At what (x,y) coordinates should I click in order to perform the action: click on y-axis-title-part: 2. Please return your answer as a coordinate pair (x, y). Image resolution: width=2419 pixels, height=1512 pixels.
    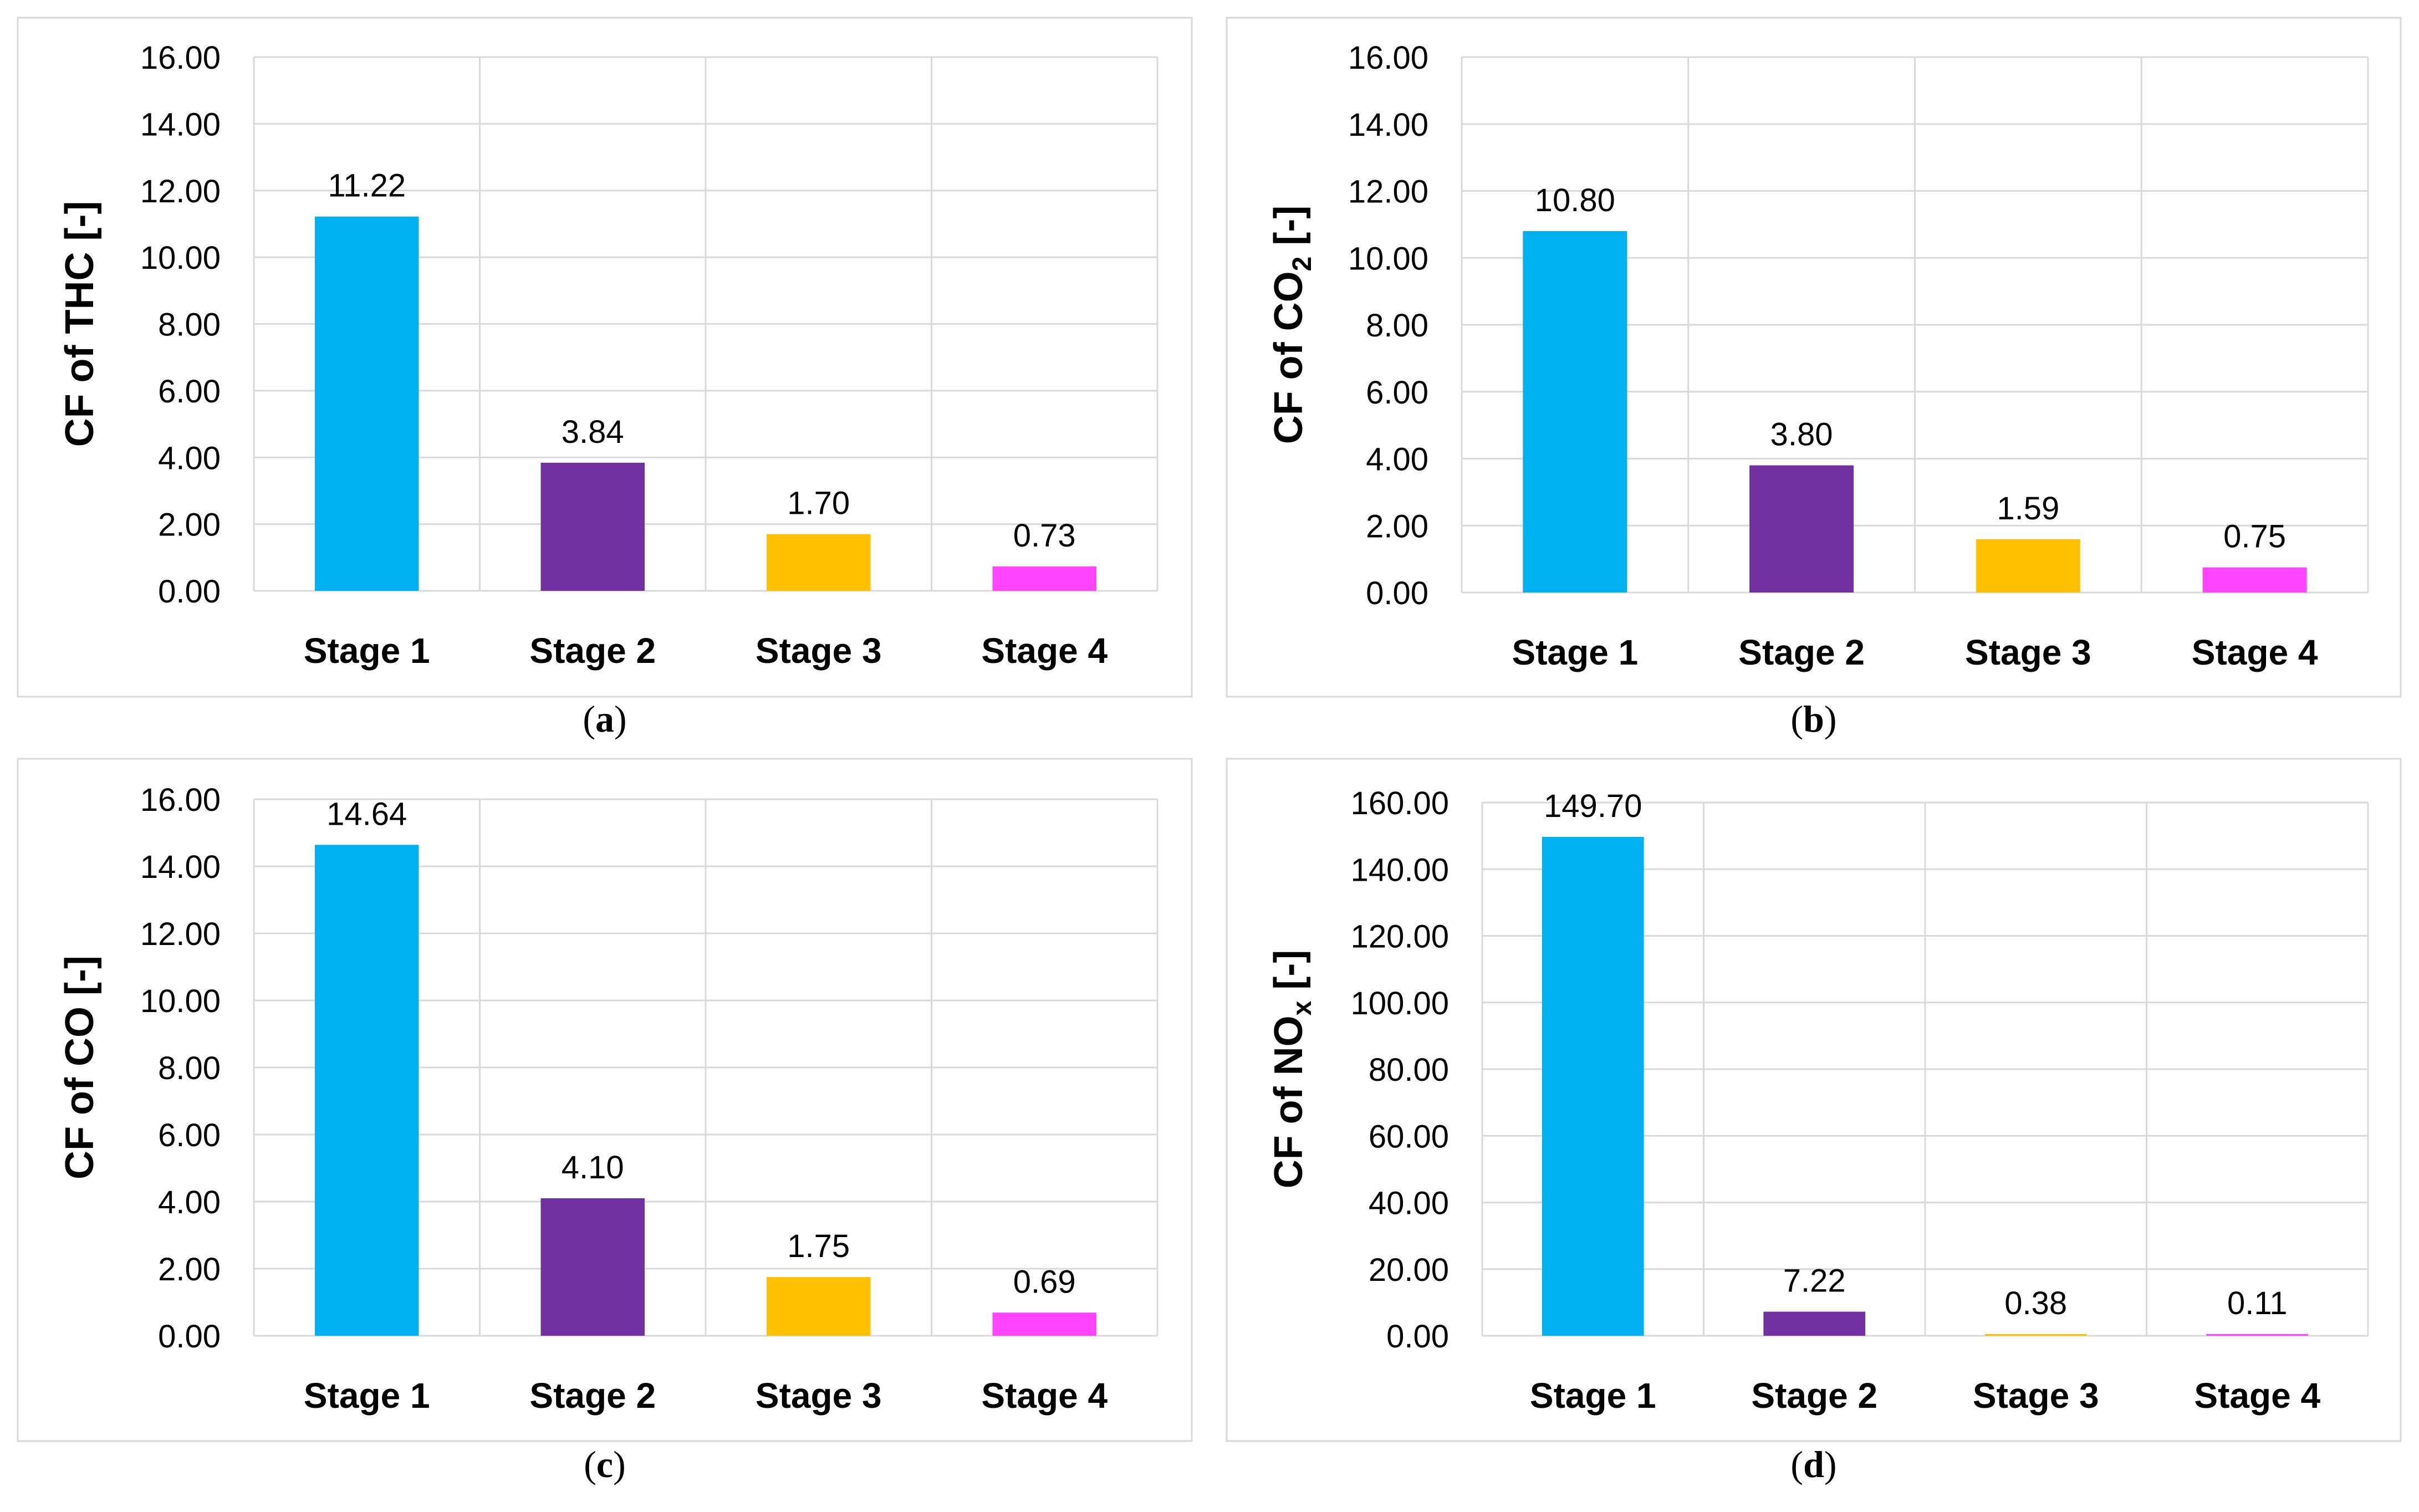
    Looking at the image, I should click on (1303, 264).